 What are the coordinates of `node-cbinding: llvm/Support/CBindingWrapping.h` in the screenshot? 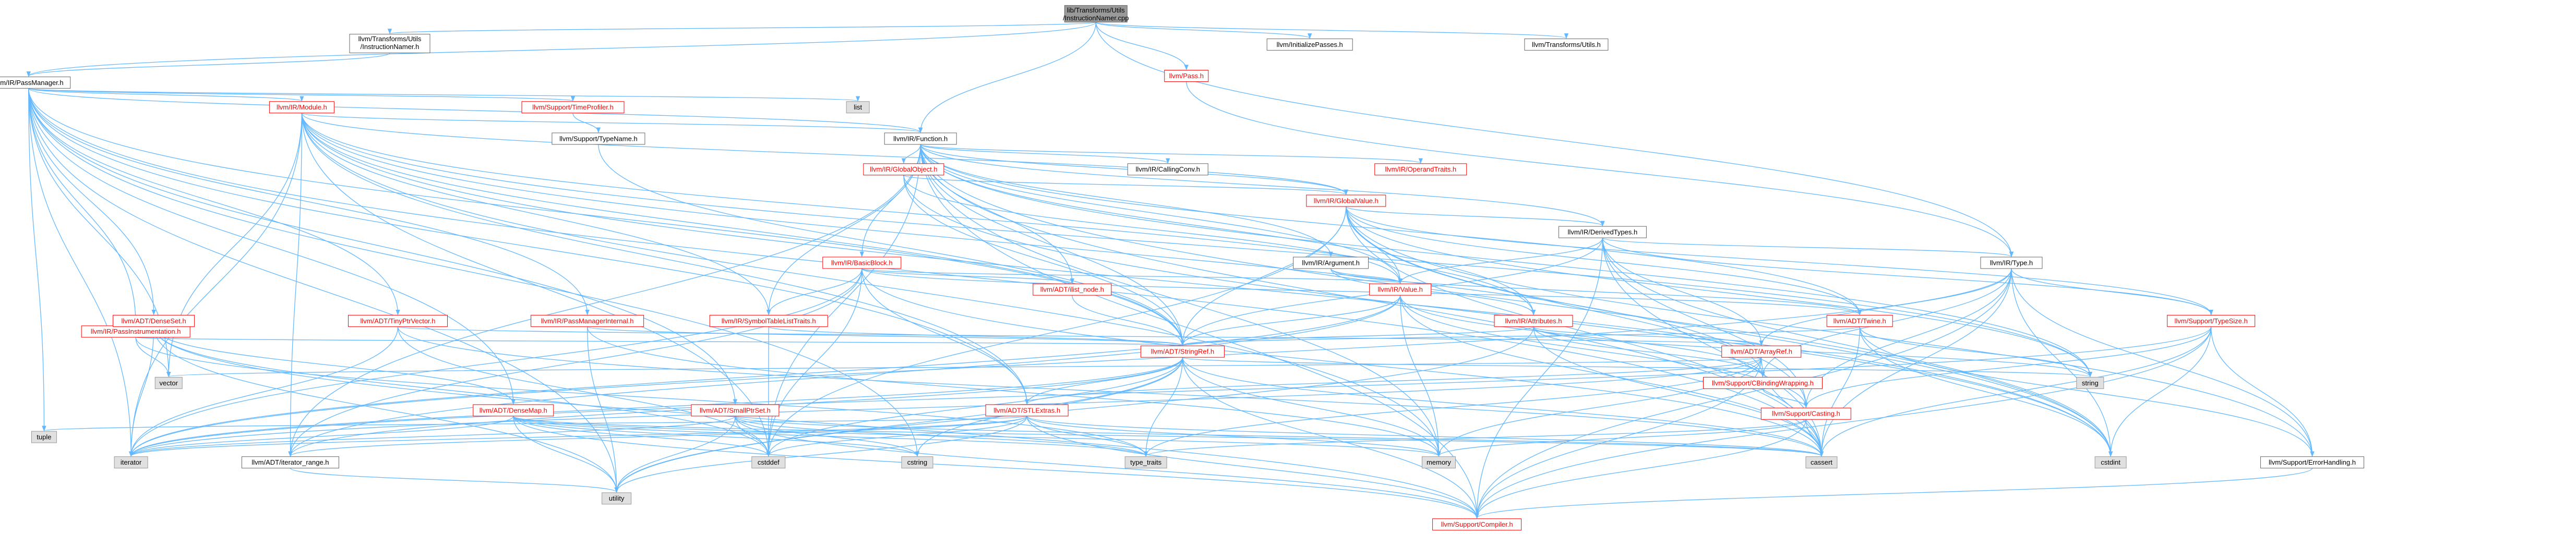 It's located at (1763, 383).